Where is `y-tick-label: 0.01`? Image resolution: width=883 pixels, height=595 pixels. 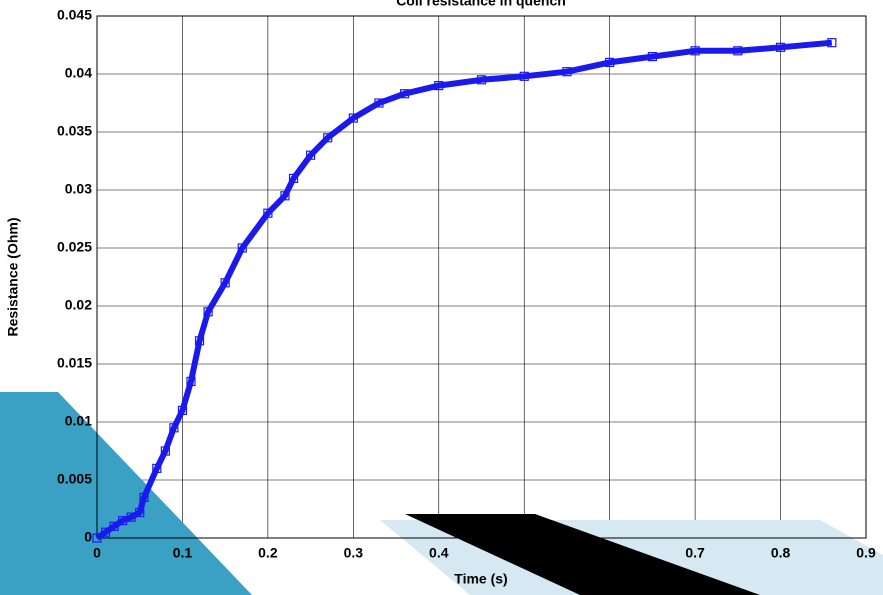 y-tick-label: 0.01 is located at coordinates (78, 421).